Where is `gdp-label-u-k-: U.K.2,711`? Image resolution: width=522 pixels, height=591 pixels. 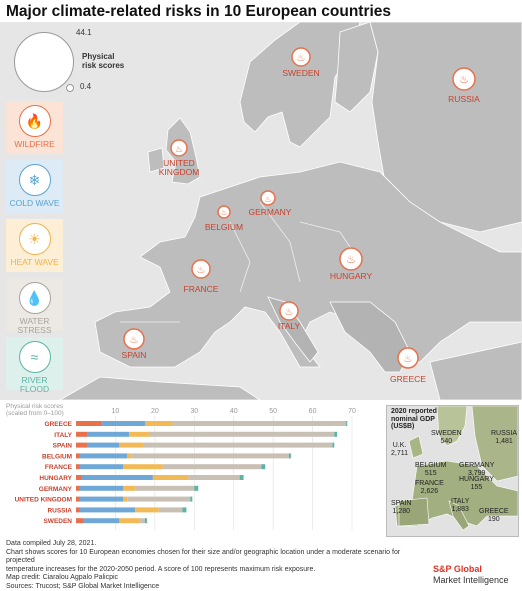 gdp-label-u-k-: U.K.2,711 is located at coordinates (399, 449).